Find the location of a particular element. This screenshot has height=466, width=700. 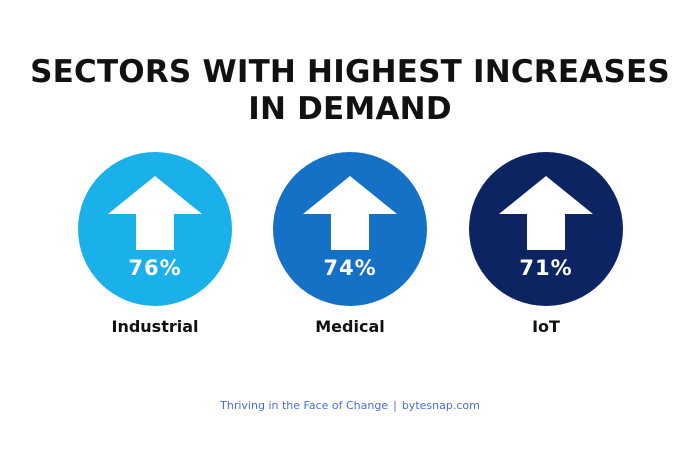

footer-site-link: bytesnap.com is located at coordinates (440, 405).